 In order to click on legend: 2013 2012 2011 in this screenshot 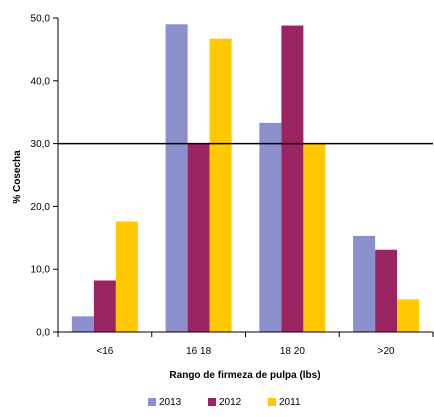, I will do `click(224, 402)`.